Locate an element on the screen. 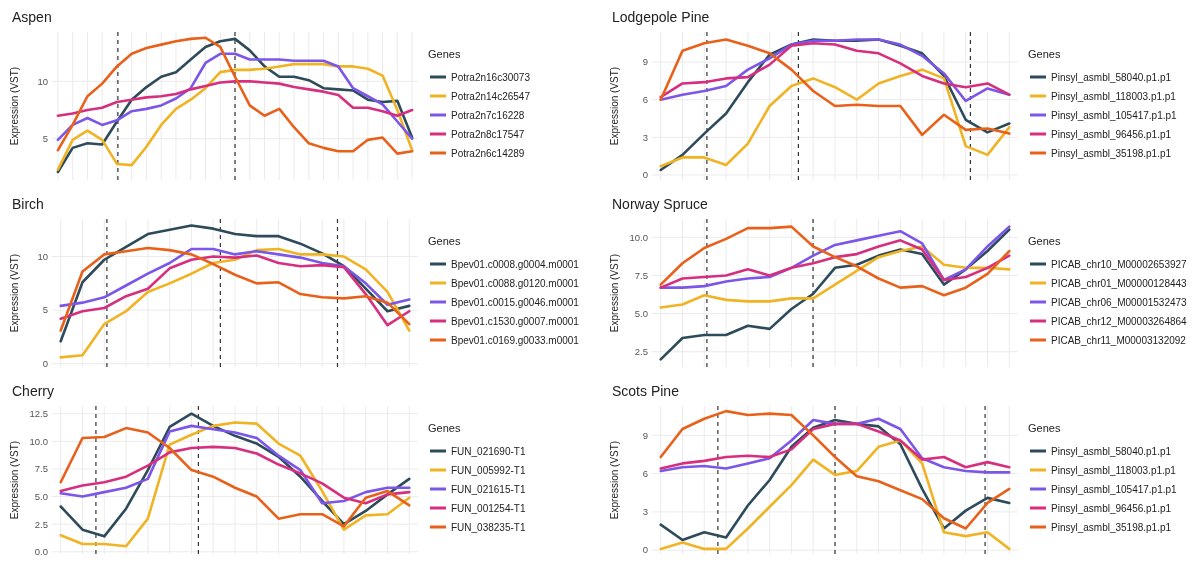  chart-title: Birch is located at coordinates (28, 204).